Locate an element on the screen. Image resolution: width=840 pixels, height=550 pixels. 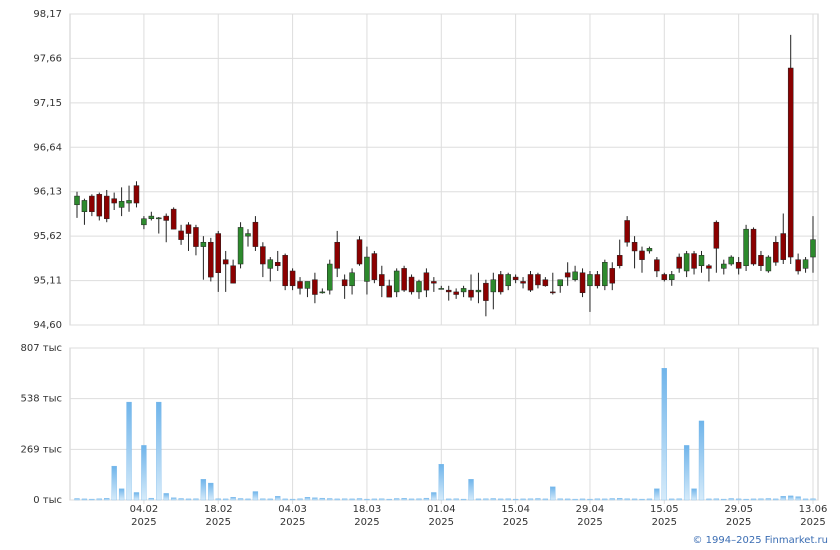
volume-tick-label: 269 тыс is located at coordinates (41, 449).